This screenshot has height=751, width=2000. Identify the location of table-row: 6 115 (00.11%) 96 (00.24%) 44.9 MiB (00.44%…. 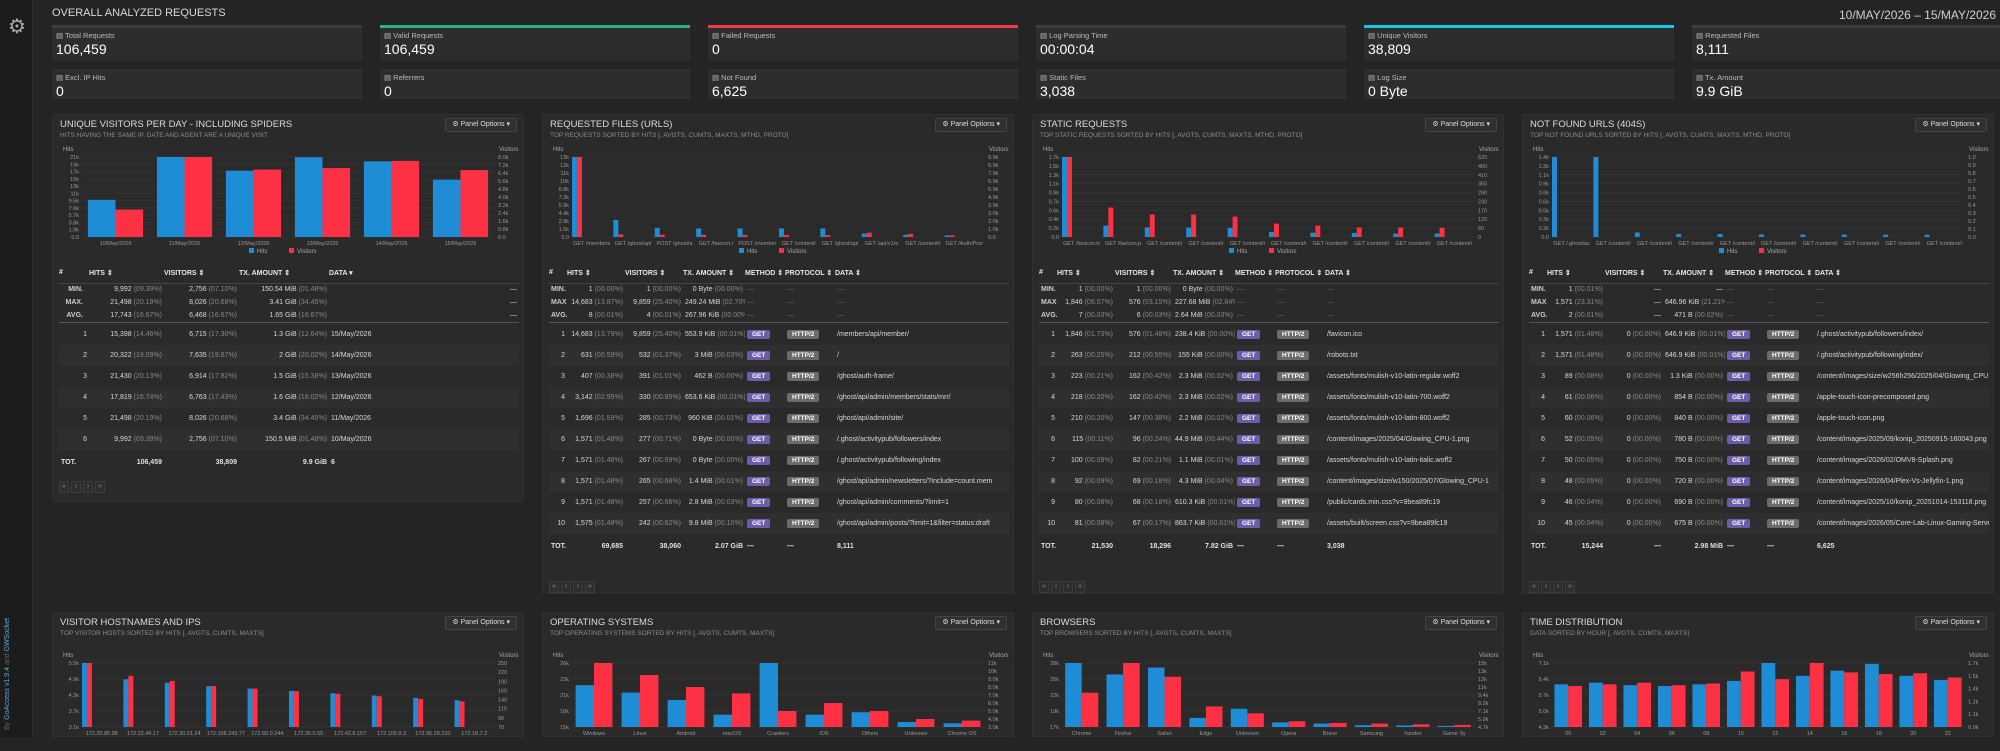
(1269, 439).